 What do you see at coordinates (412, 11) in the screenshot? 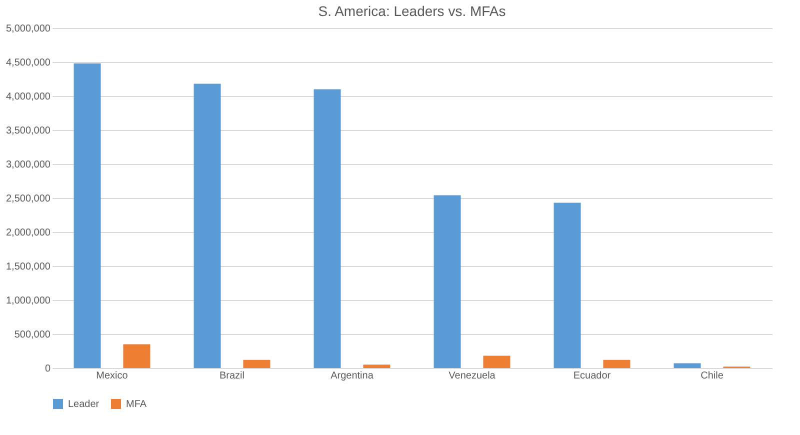
I see `chart-title: S. America: Leaders vs. MFAs` at bounding box center [412, 11].